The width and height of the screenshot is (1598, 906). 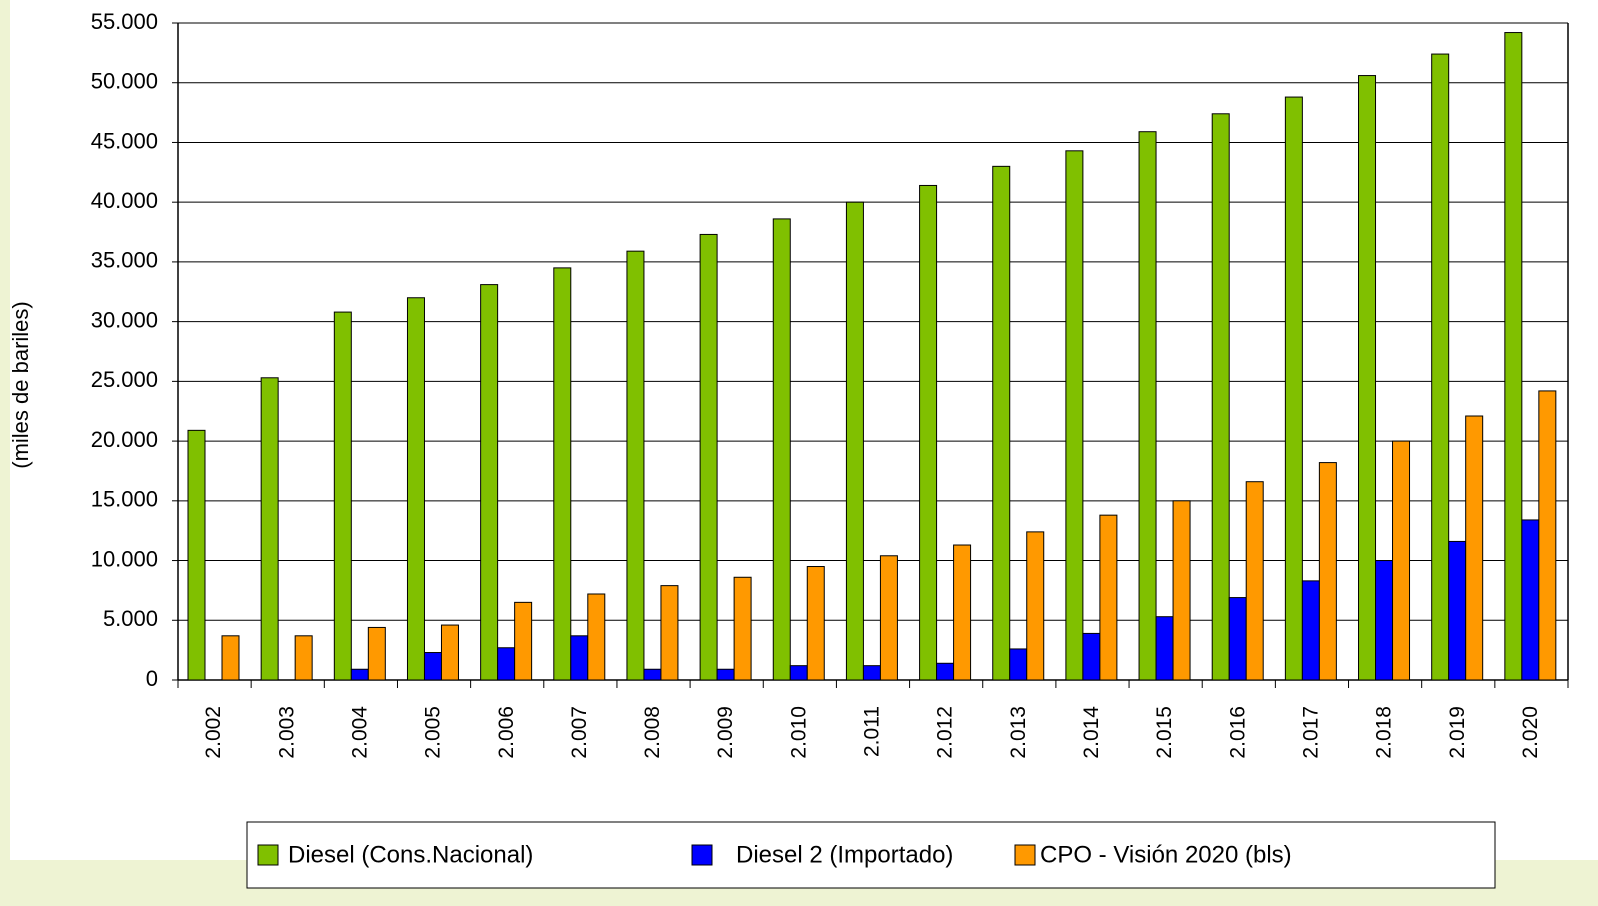 What do you see at coordinates (1237, 732) in the screenshot?
I see `x-tick-label: 2.016` at bounding box center [1237, 732].